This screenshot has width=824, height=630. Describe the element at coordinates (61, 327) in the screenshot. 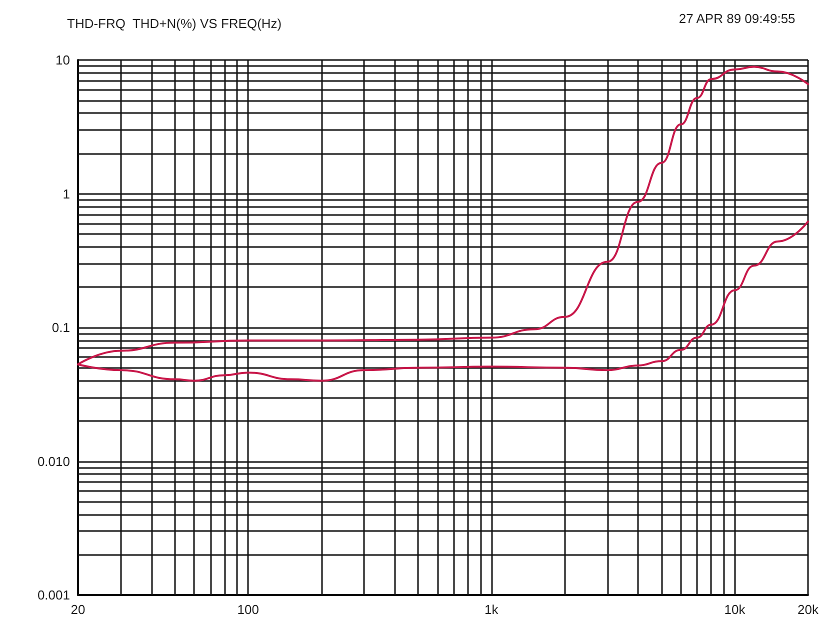

I see `y-tick-label: 0.1` at that location.